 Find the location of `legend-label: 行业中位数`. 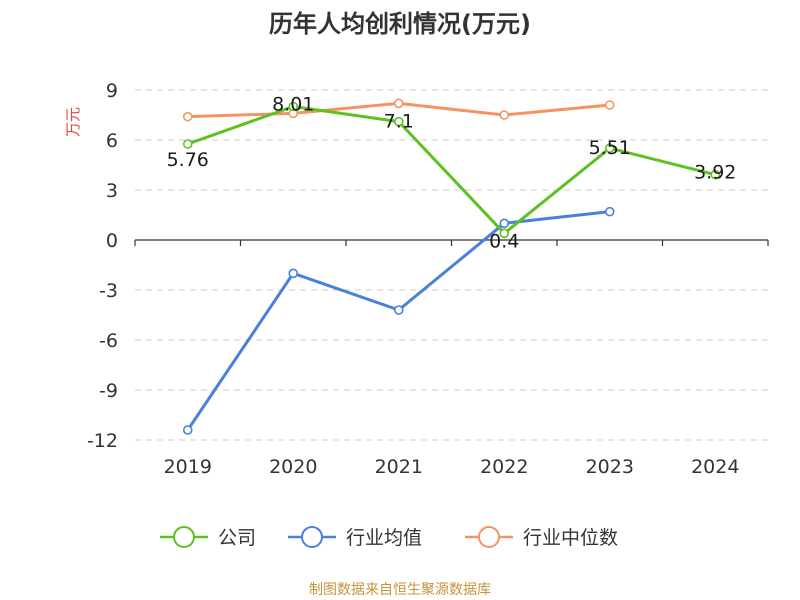

legend-label: 行业中位数 is located at coordinates (570, 538).